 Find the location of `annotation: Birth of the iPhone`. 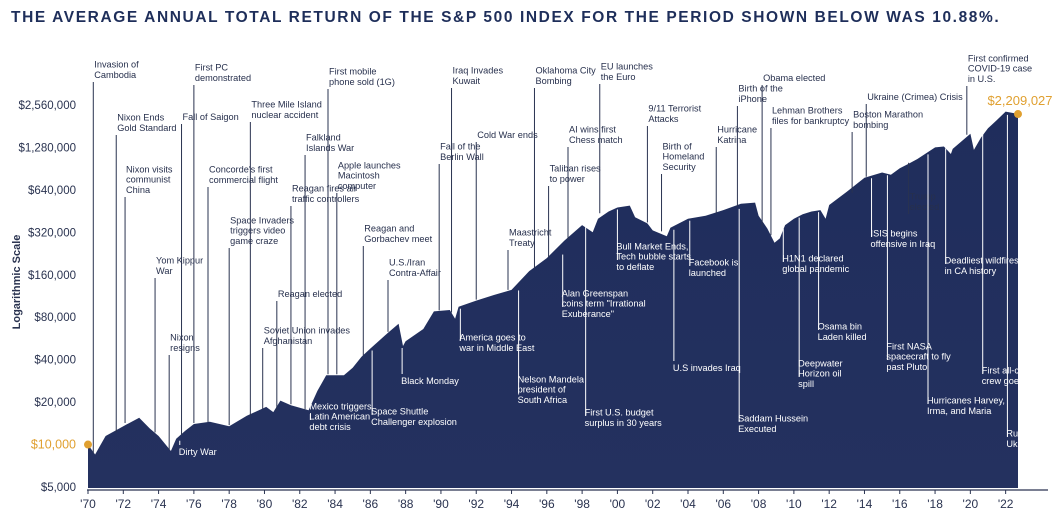

annotation: Birth of the iPhone is located at coordinates (759, 145).